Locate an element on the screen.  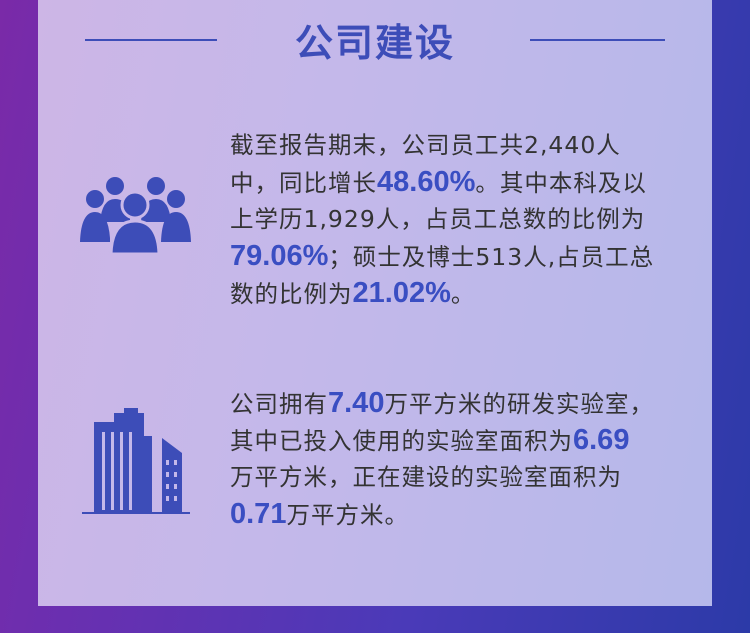
text-line: 79.06%；硕士及博士513人,占员工总 is located at coordinates (442, 256).